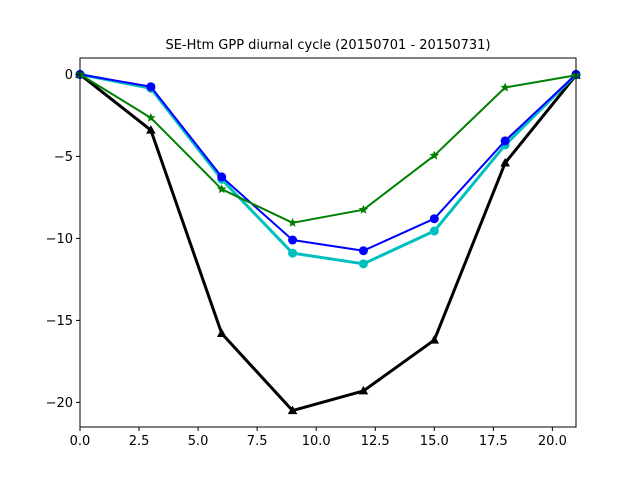  I want to click on y-axis: 0 −5 −10 −15 −20, so click(63, 239).